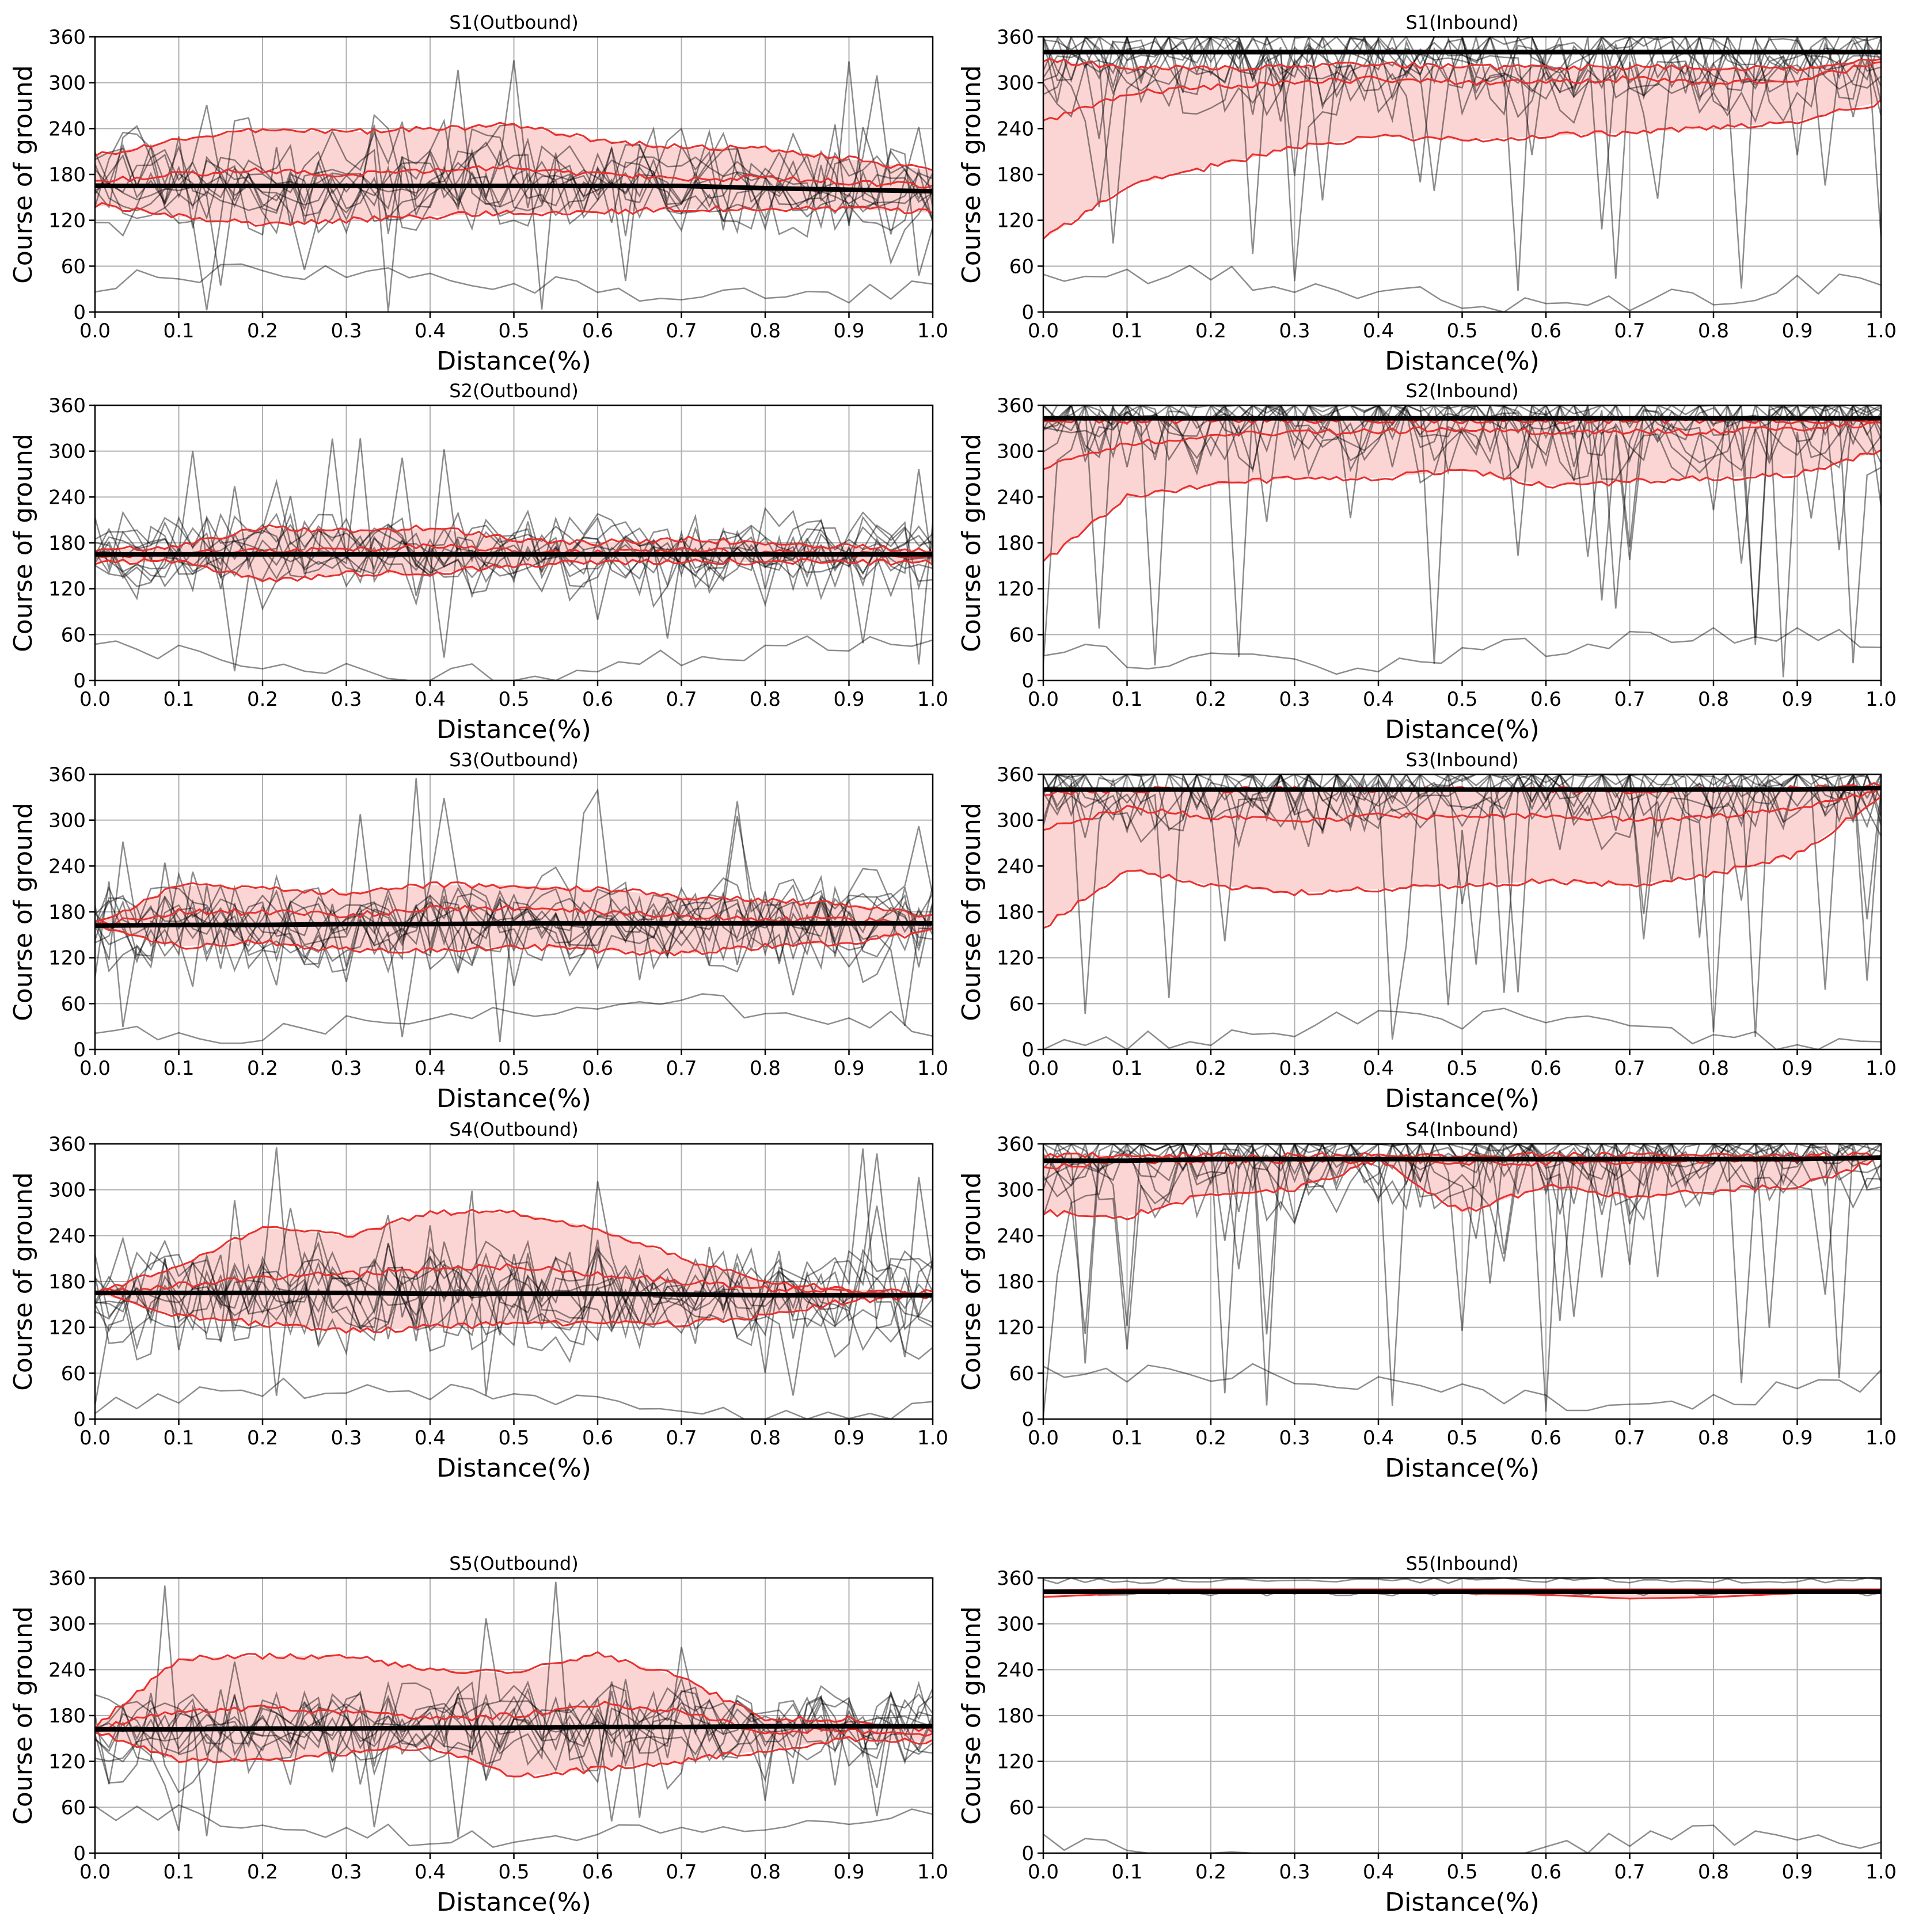 This screenshot has width=1915, height=1932. I want to click on x-tick-label: 0.9, so click(1797, 699).